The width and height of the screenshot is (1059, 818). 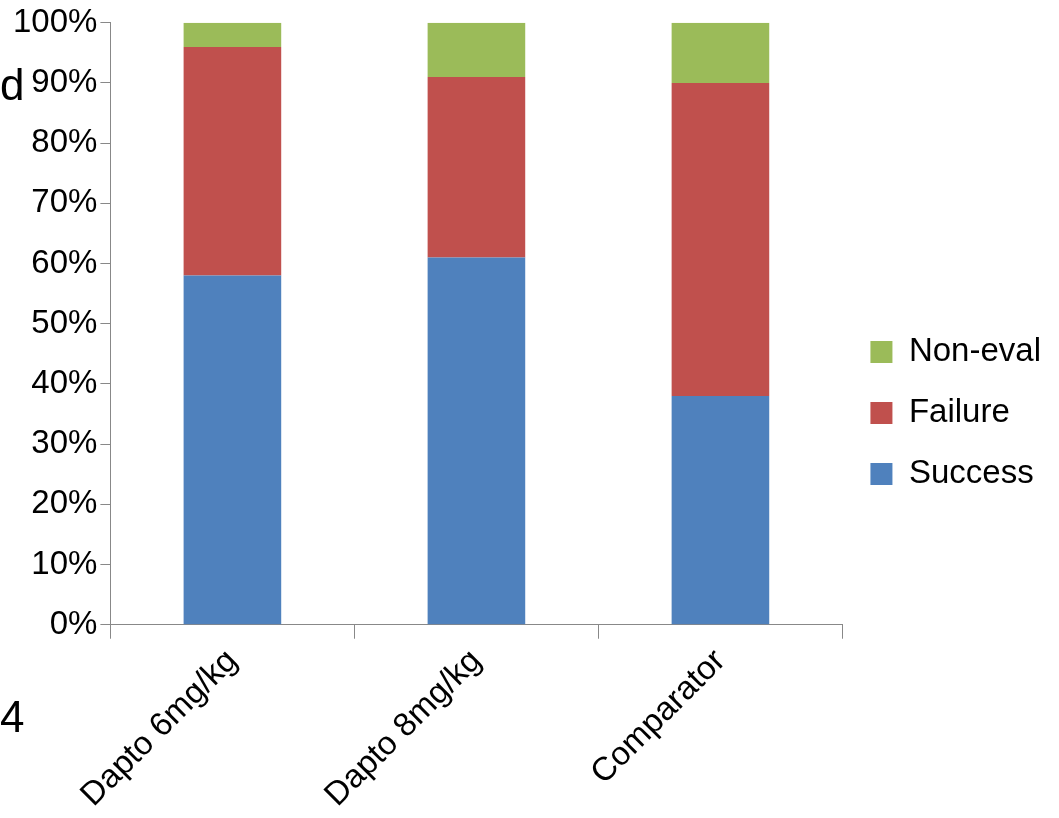 I want to click on y-tick-label: 80%, so click(x=64, y=141).